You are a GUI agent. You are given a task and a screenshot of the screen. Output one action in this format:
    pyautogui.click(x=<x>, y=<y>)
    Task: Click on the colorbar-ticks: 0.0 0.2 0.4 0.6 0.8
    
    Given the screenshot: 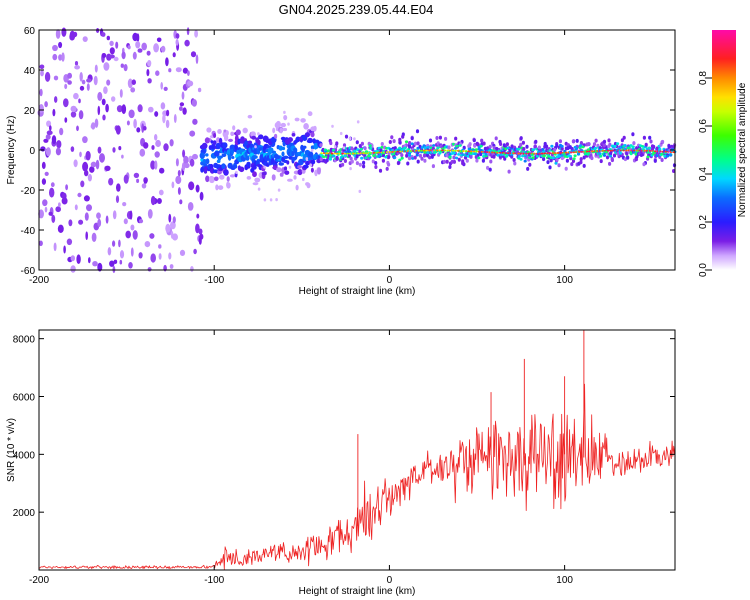 What is the action you would take?
    pyautogui.click(x=705, y=174)
    